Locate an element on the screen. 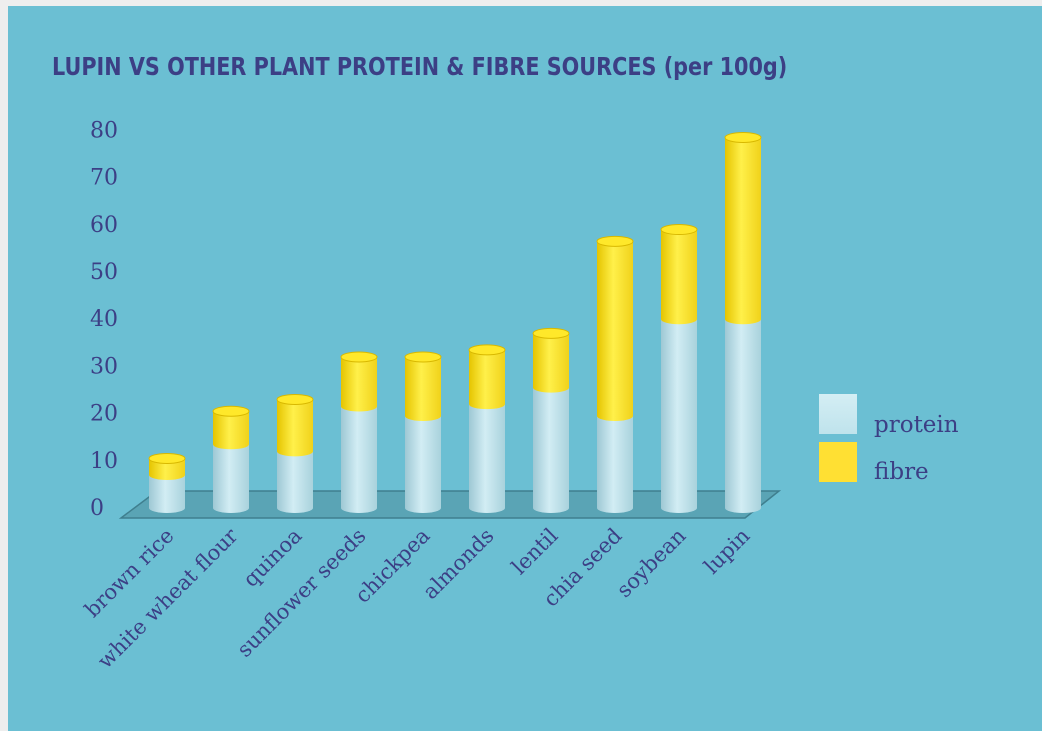  y-axis: 0 10 20 30 40 50 60 70 80 is located at coordinates (104, 319).